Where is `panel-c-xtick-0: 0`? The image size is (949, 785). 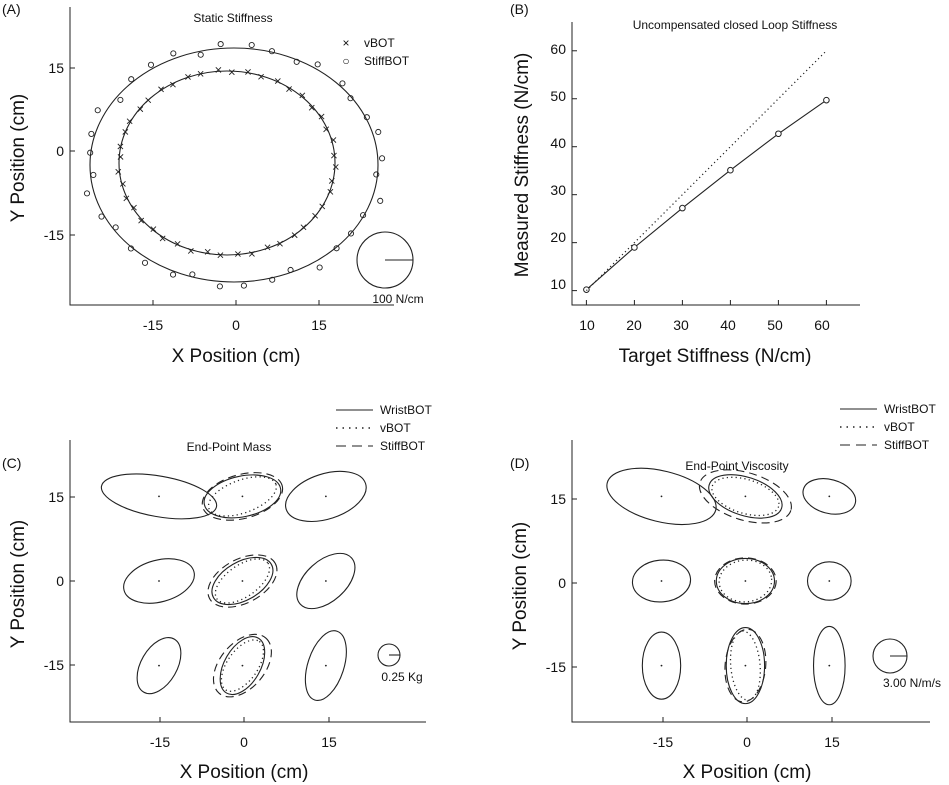
panel-c-xtick-0: 0 is located at coordinates (244, 742).